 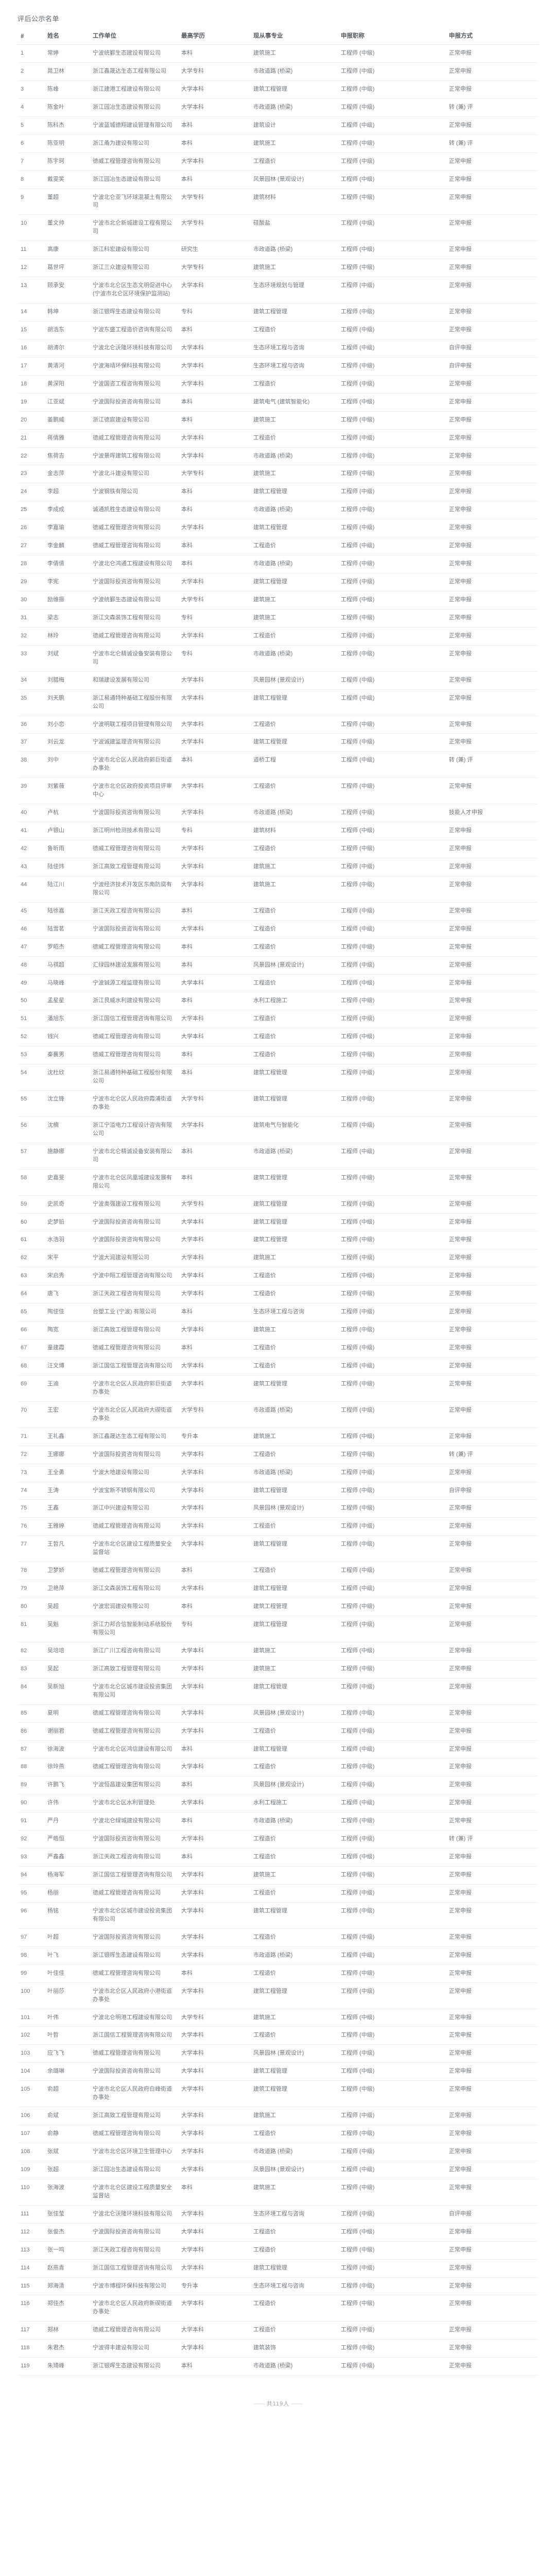 I want to click on cell-name: 王娜娜, so click(x=67, y=1455).